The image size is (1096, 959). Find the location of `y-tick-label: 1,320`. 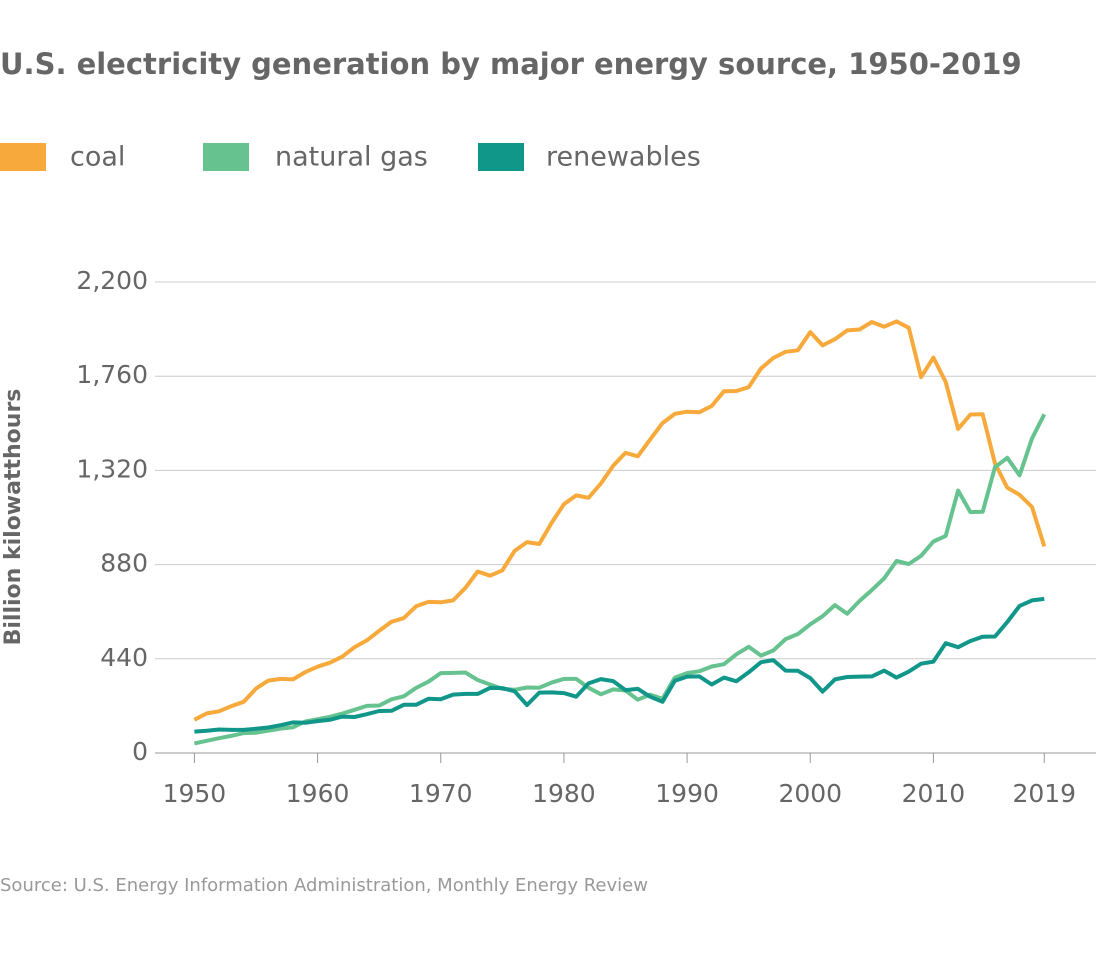

y-tick-label: 1,320 is located at coordinates (112, 468).